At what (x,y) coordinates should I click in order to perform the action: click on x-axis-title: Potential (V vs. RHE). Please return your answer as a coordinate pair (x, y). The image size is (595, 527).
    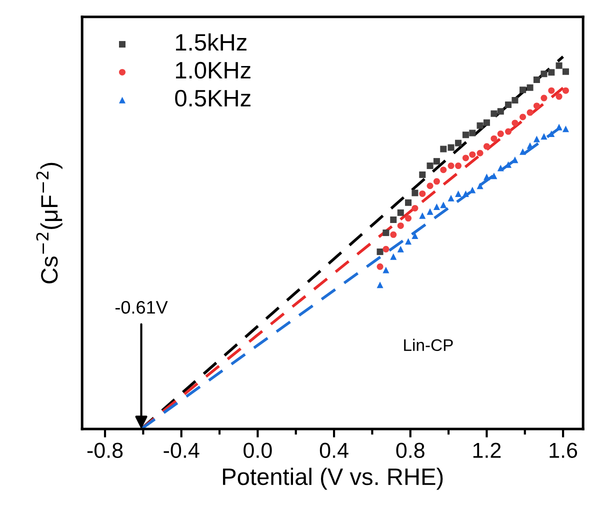
    Looking at the image, I should click on (333, 479).